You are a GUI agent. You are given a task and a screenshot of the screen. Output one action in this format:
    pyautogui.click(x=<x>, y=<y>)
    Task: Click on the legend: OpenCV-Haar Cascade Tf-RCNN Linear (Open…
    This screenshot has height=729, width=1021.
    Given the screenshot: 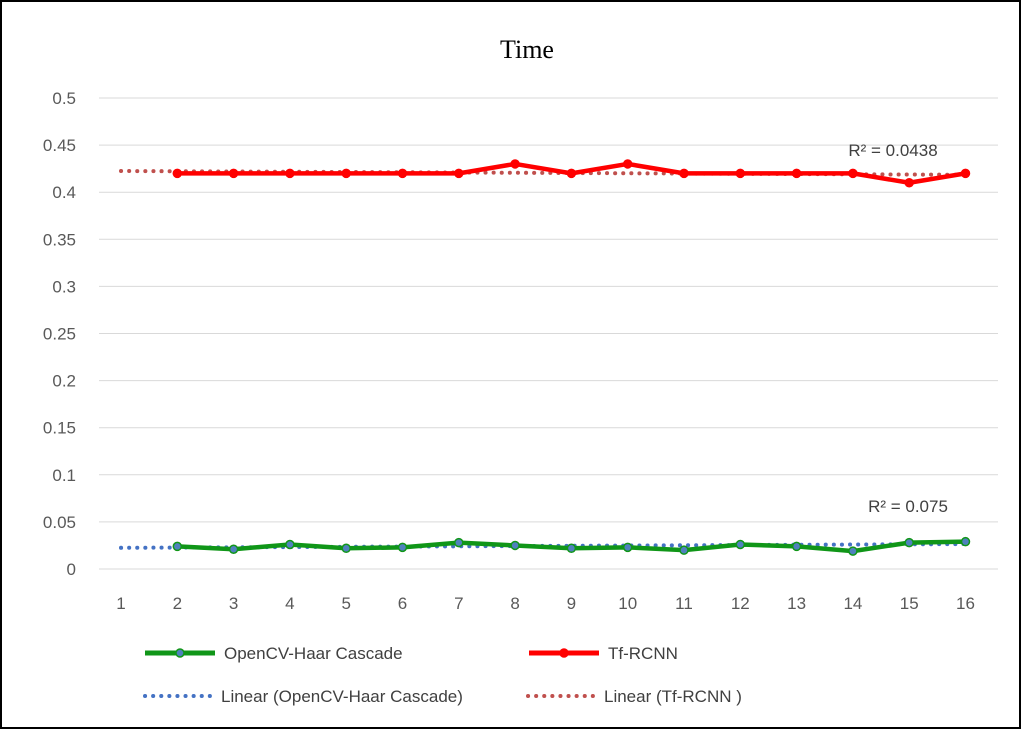 What is the action you would take?
    pyautogui.click(x=442, y=675)
    